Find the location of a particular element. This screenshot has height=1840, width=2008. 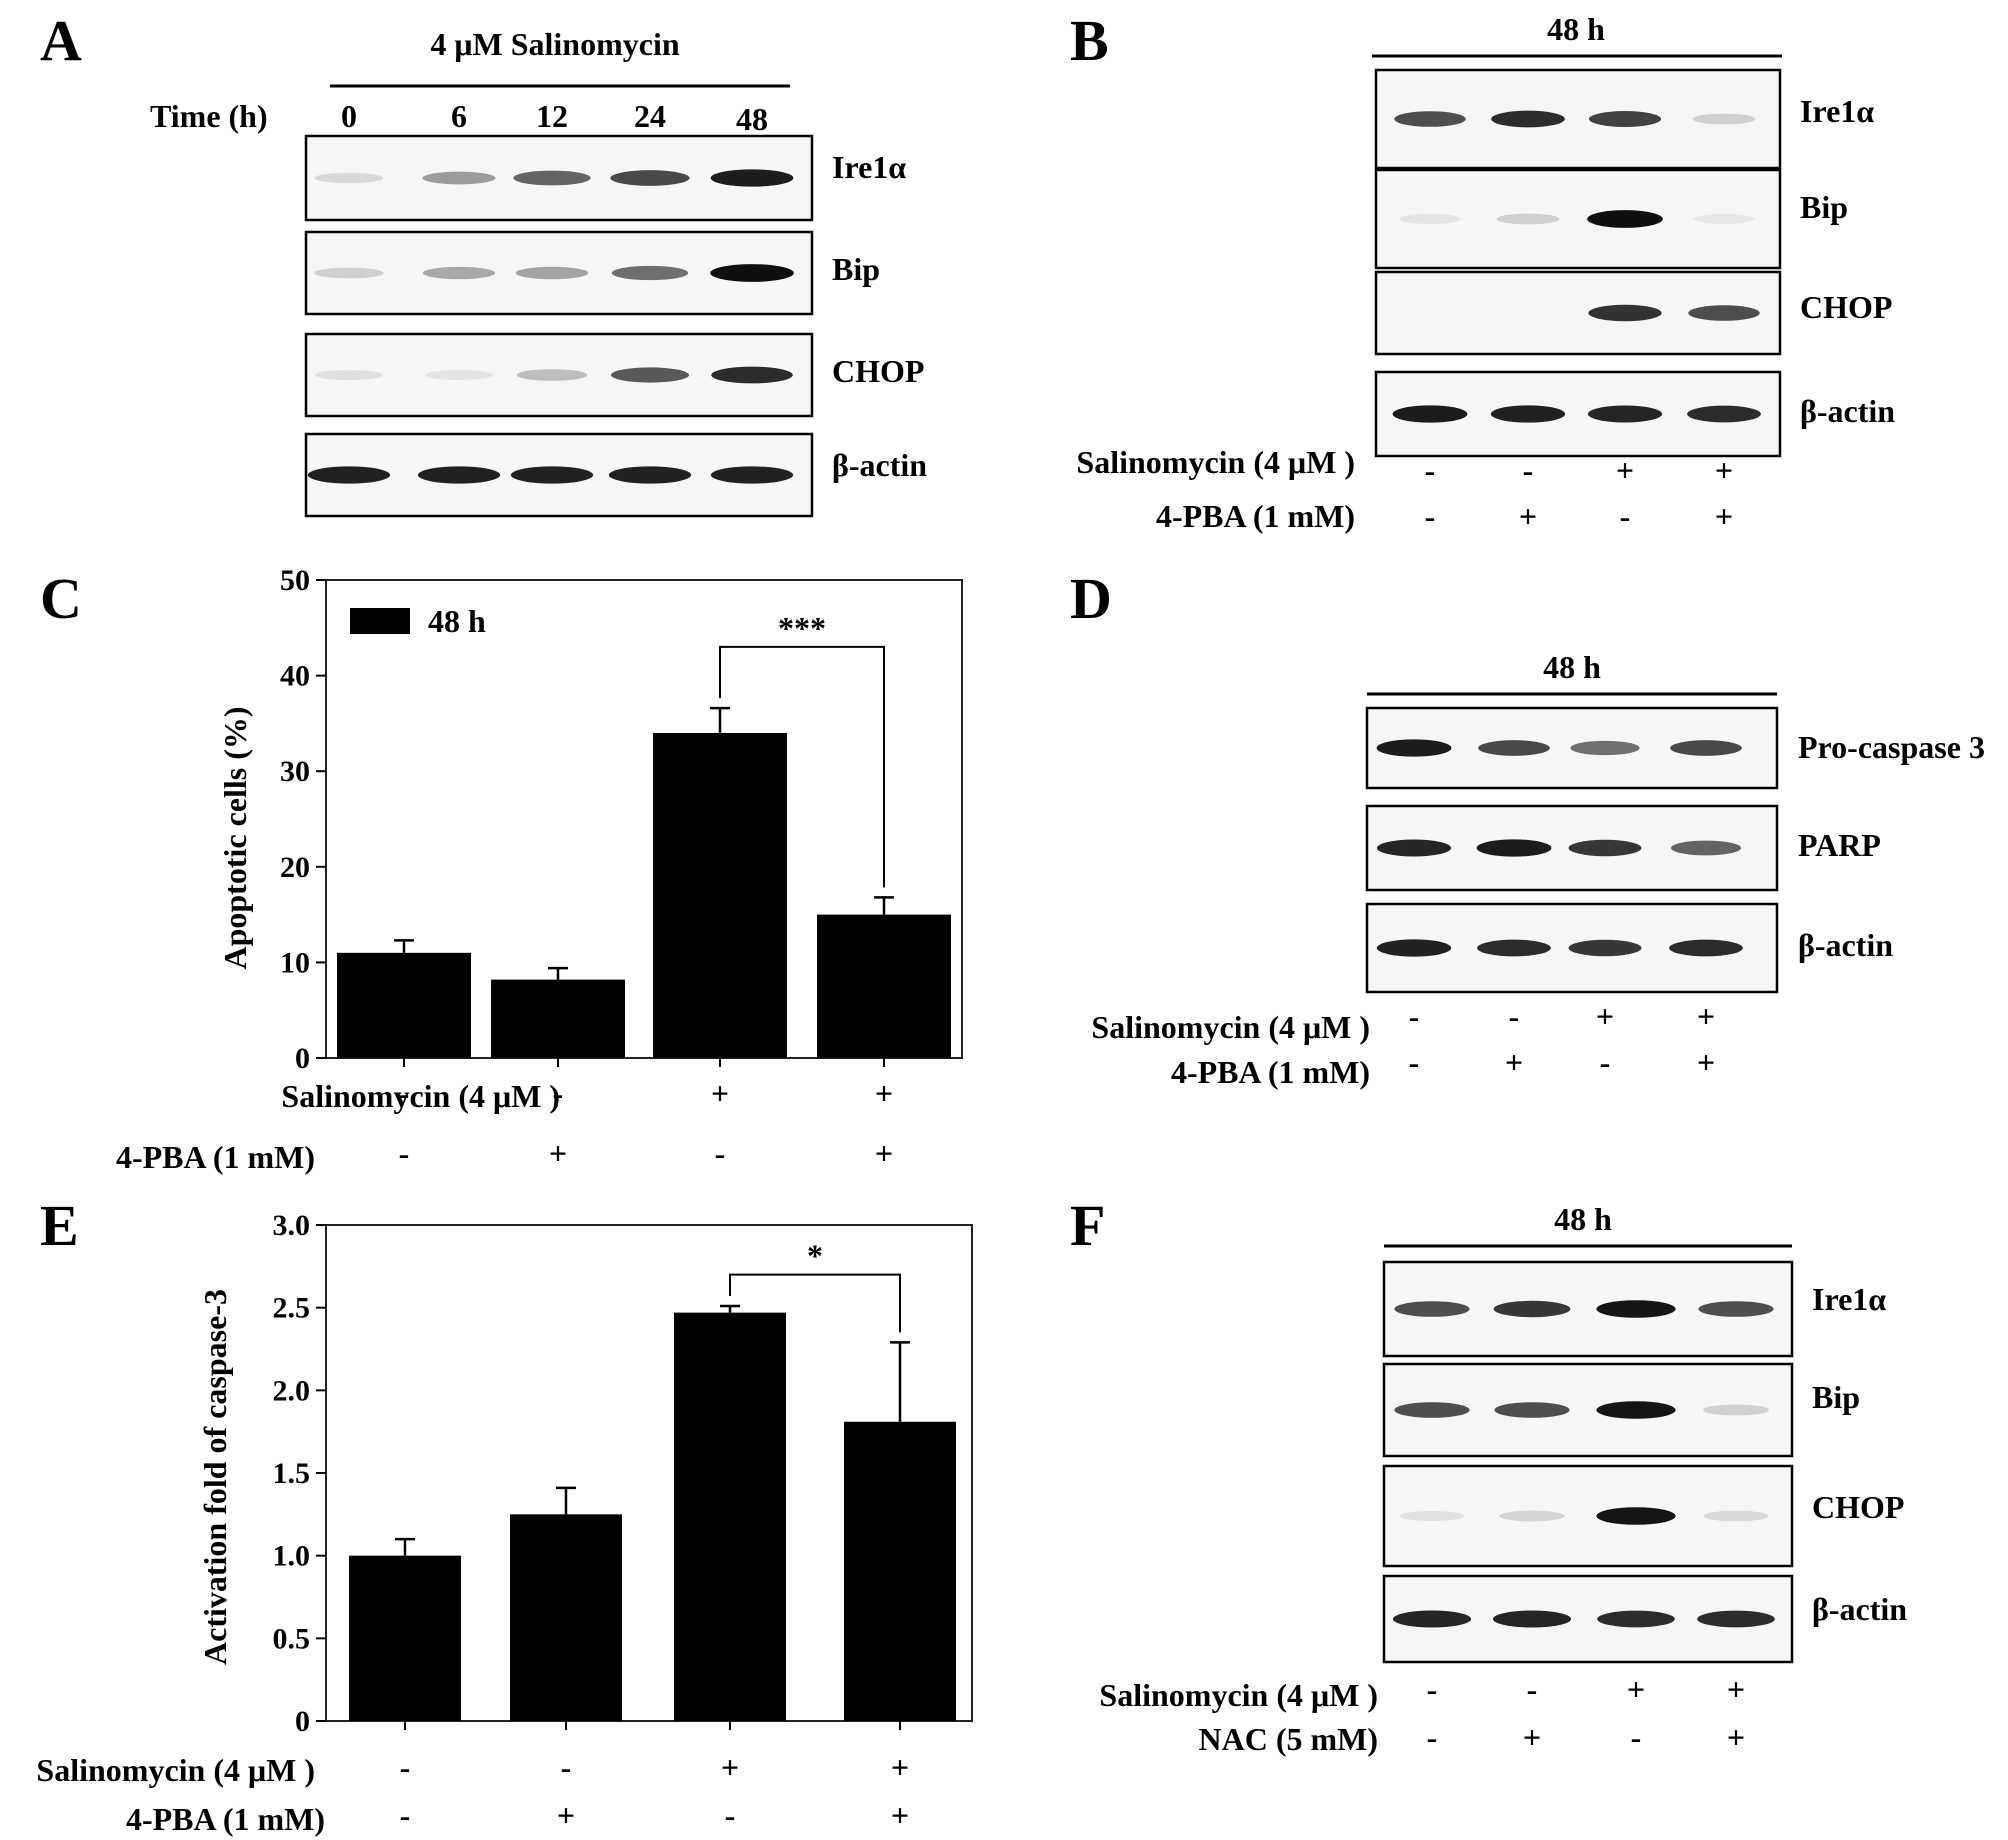

panel-c-signs: - - + + - + - + is located at coordinates (646, 1123).